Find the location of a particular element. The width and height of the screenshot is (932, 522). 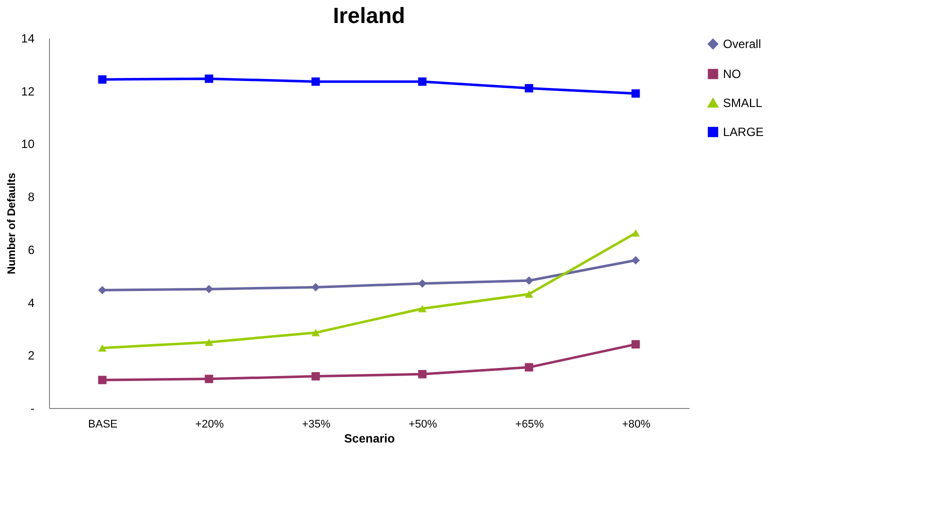

x-tick-label: +65% is located at coordinates (529, 424).